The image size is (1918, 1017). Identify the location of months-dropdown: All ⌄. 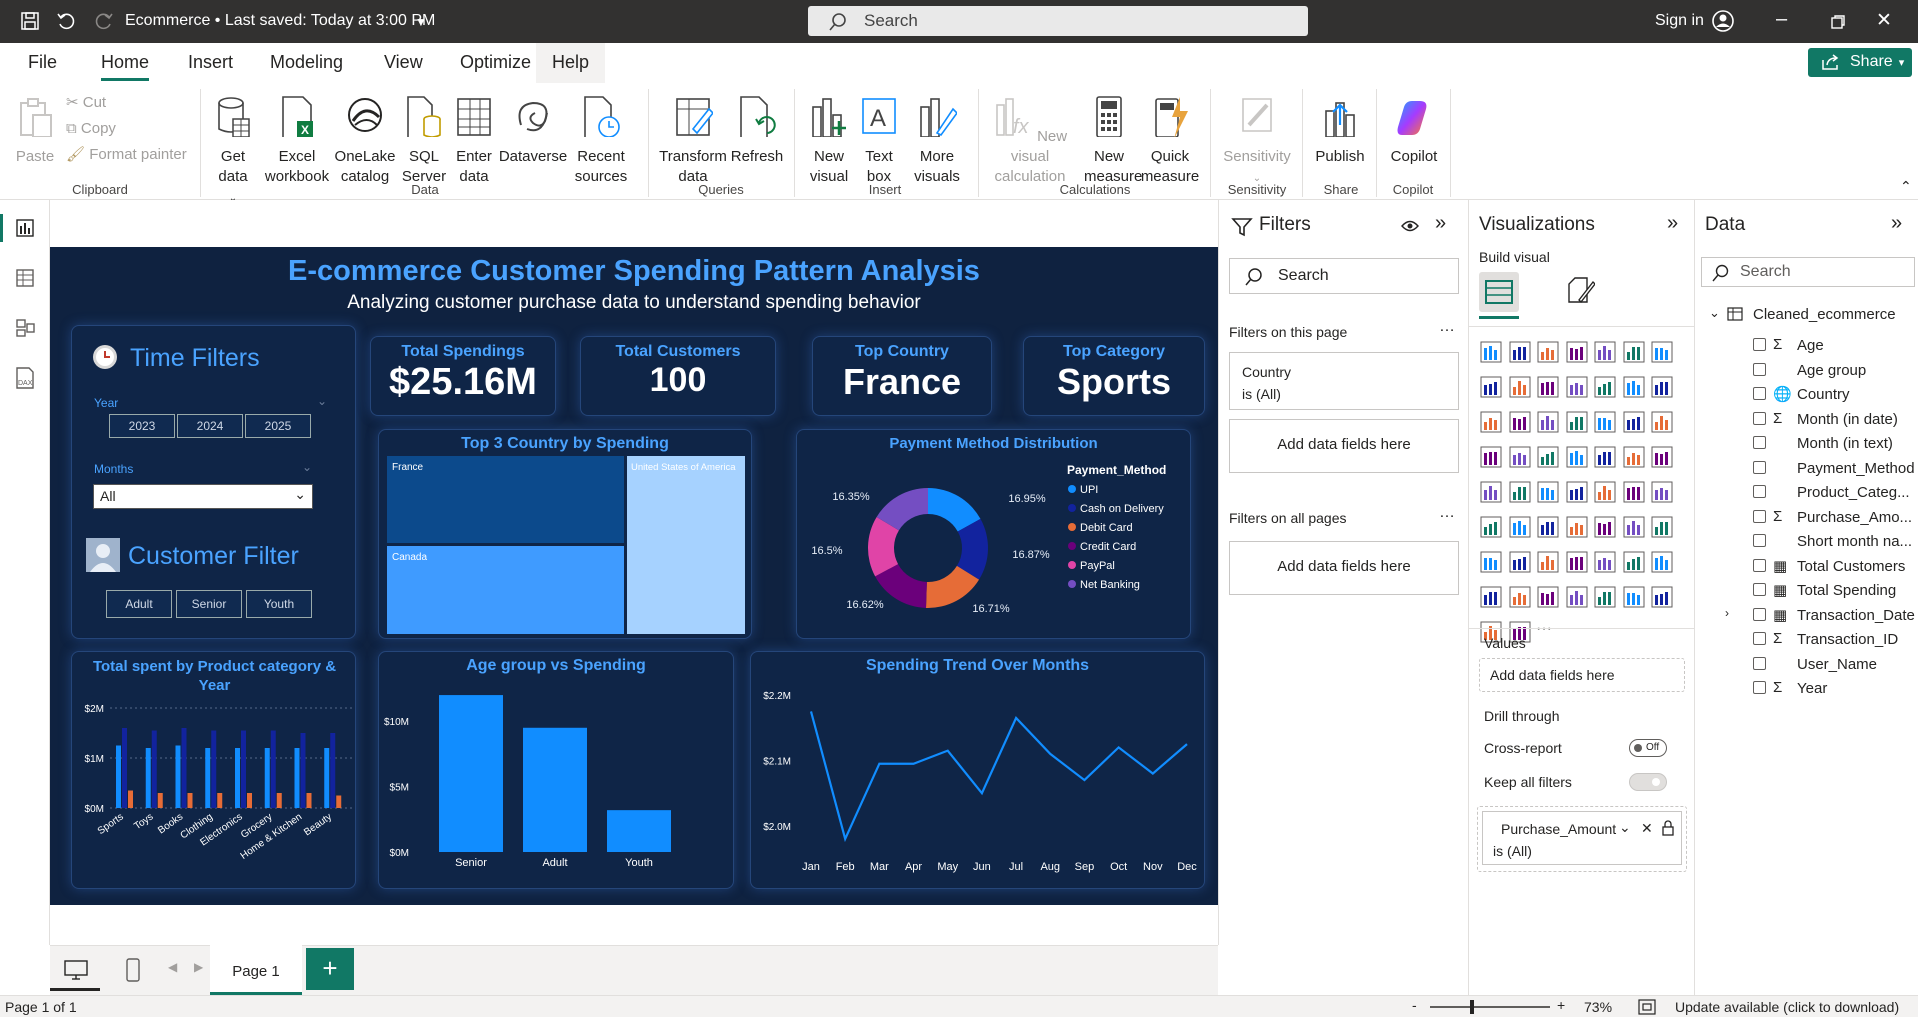
(203, 496).